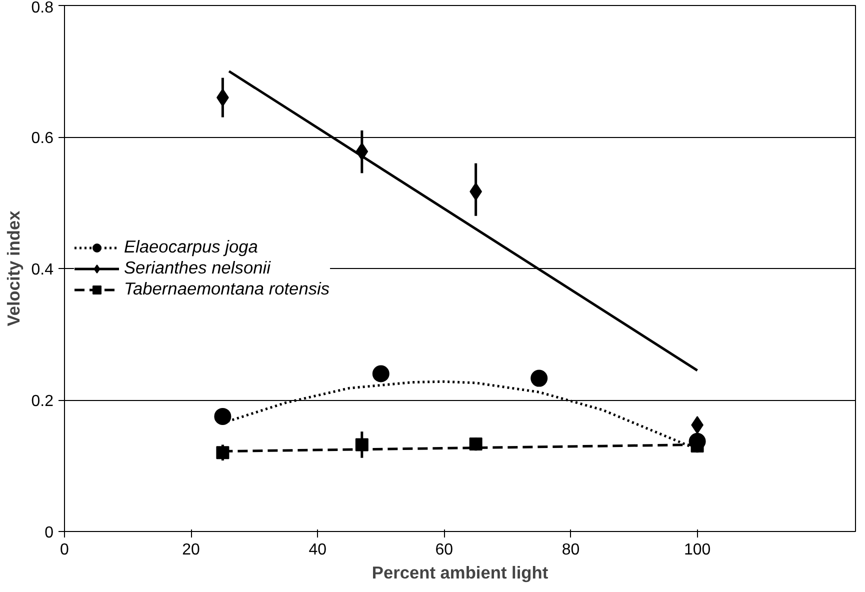 The height and width of the screenshot is (592, 865). Describe the element at coordinates (191, 550) in the screenshot. I see `x-tick-label: 20` at that location.